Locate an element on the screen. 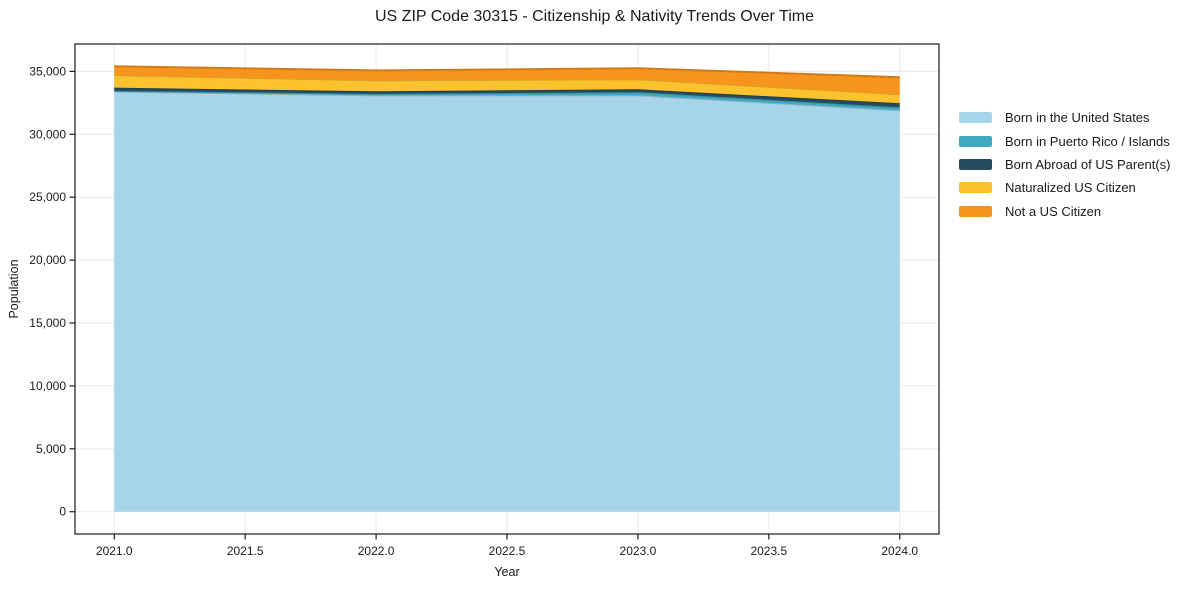  legend-item: Naturalized US Citizen is located at coordinates (1064, 187).